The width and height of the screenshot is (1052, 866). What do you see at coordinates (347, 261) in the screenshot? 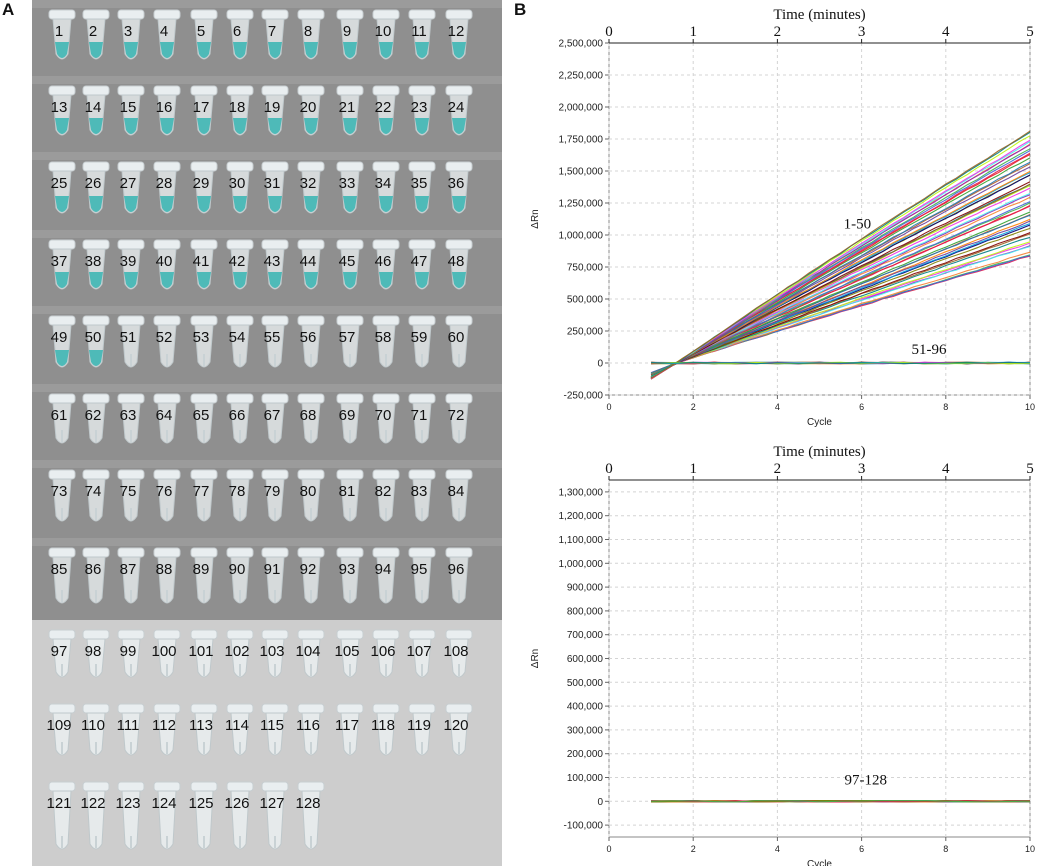
I see `tube-label: 45` at bounding box center [347, 261].